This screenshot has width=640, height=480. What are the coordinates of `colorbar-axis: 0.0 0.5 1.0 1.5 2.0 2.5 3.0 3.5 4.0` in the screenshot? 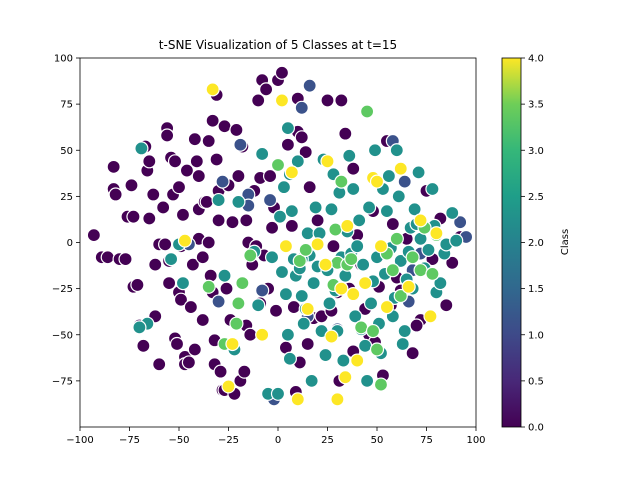 It's located at (532, 244).